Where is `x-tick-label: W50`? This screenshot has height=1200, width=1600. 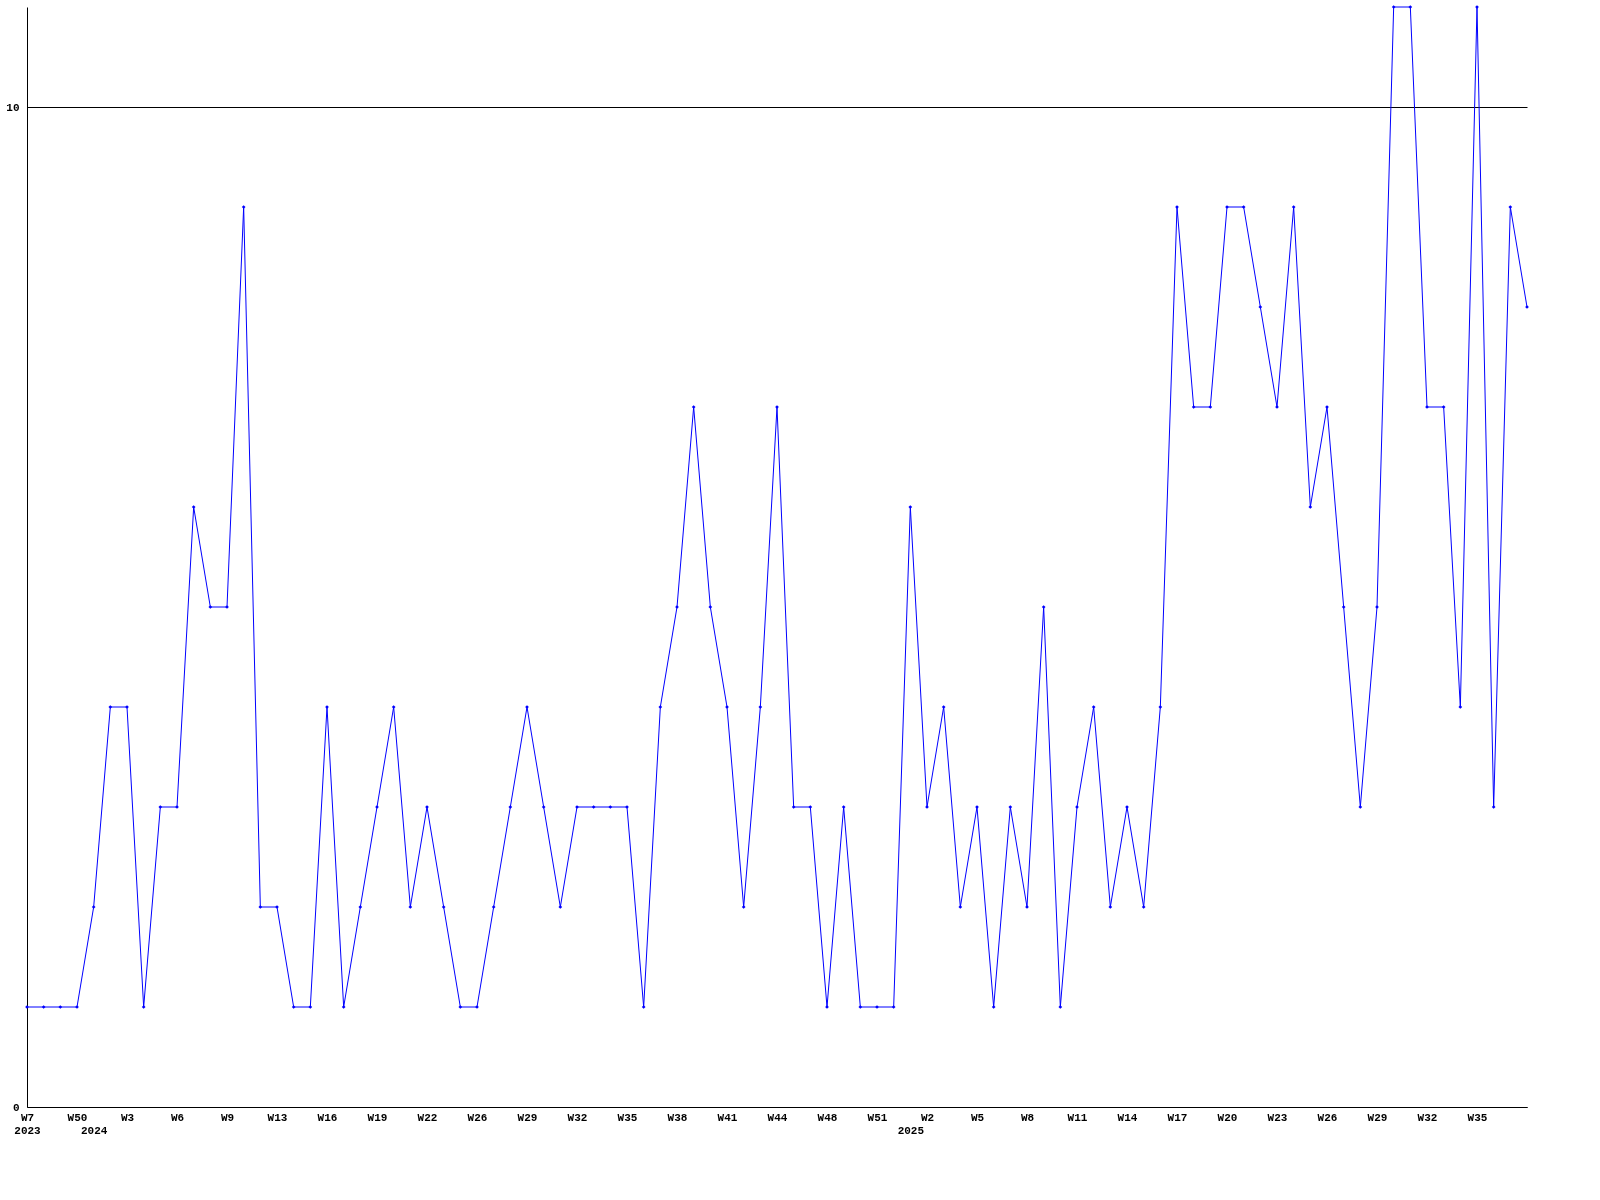
x-tick-label: W50 is located at coordinates (77, 1117).